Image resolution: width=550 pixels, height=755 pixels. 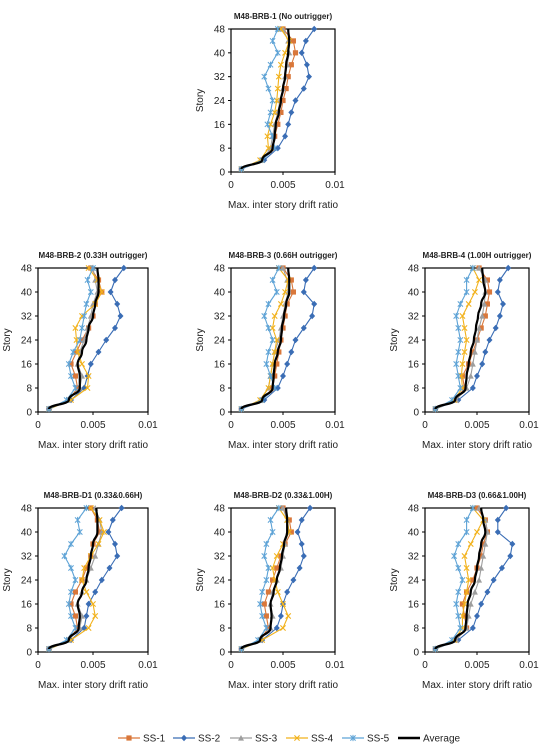 I want to click on legend-label: SS-2, so click(x=209, y=739).